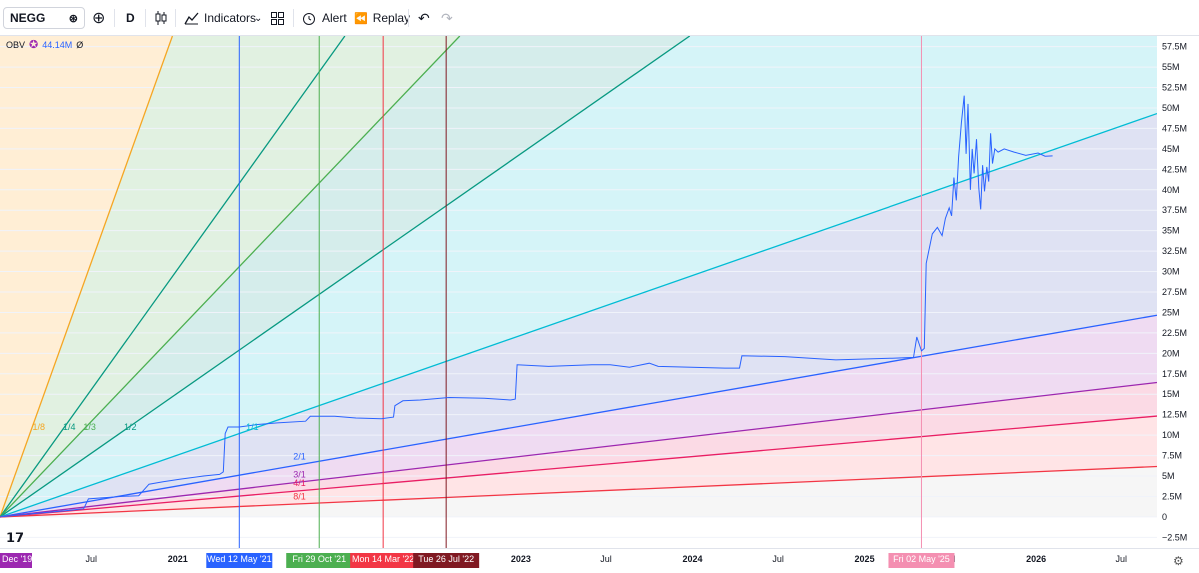 The width and height of the screenshot is (1199, 573). I want to click on gann-label-1-8: 1/8, so click(39, 427).